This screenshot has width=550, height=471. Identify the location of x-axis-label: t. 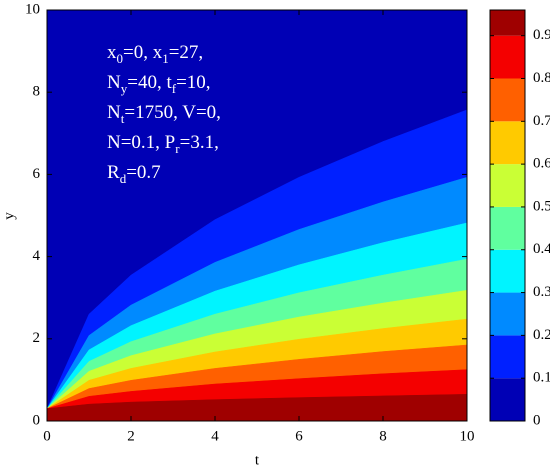
(257, 460).